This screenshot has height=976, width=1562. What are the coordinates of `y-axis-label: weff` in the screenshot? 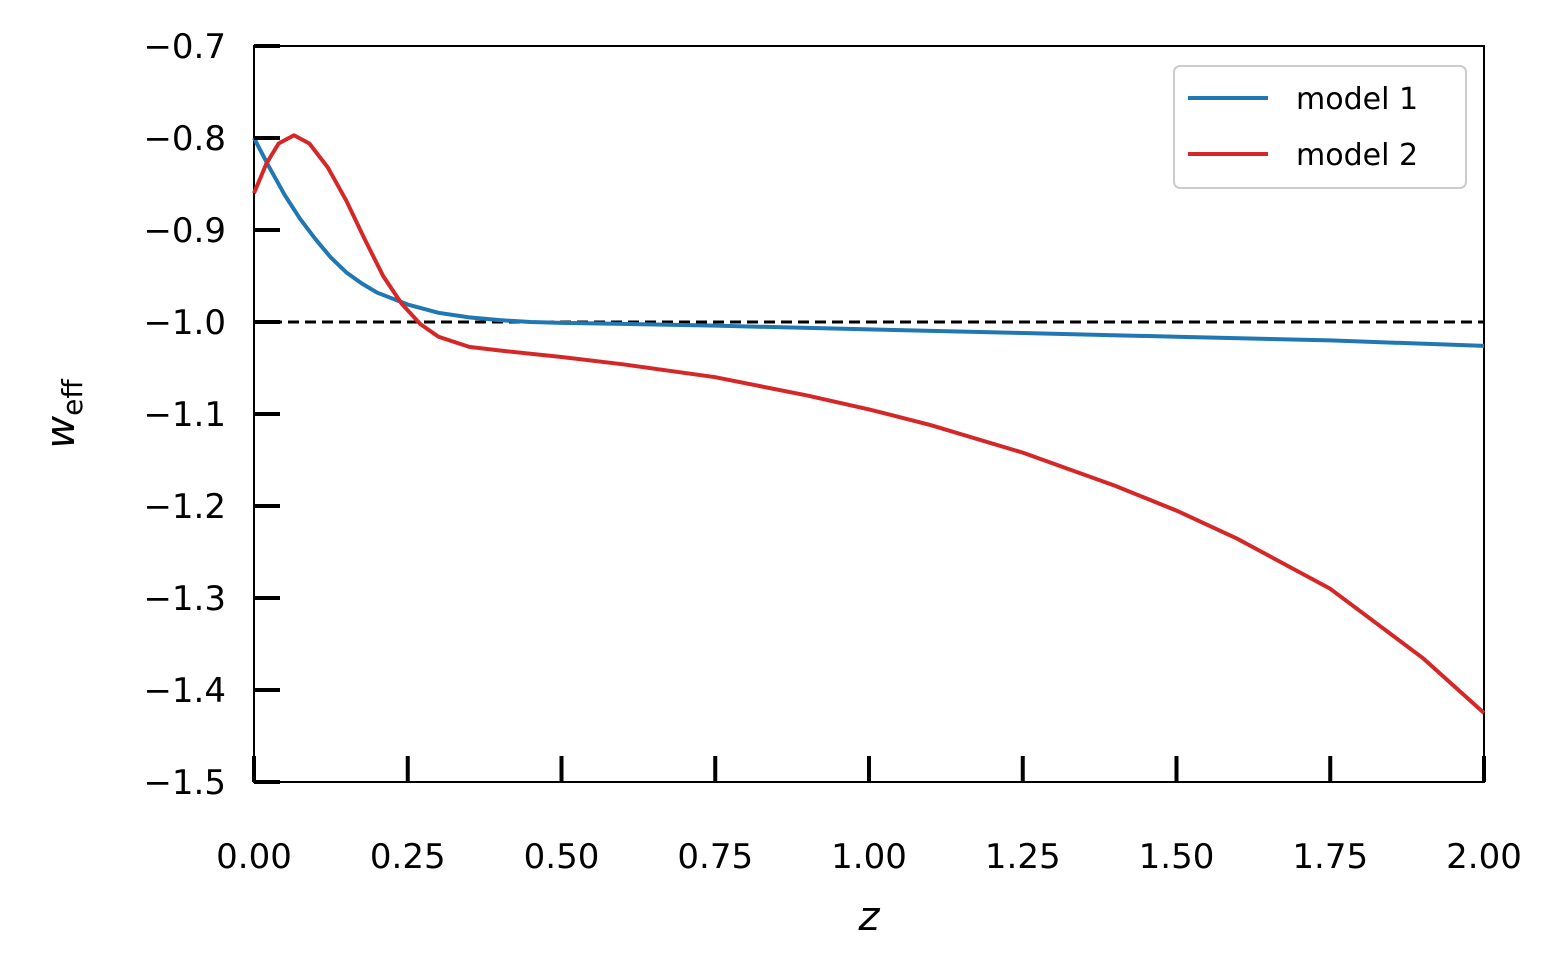 It's located at (63, 414).